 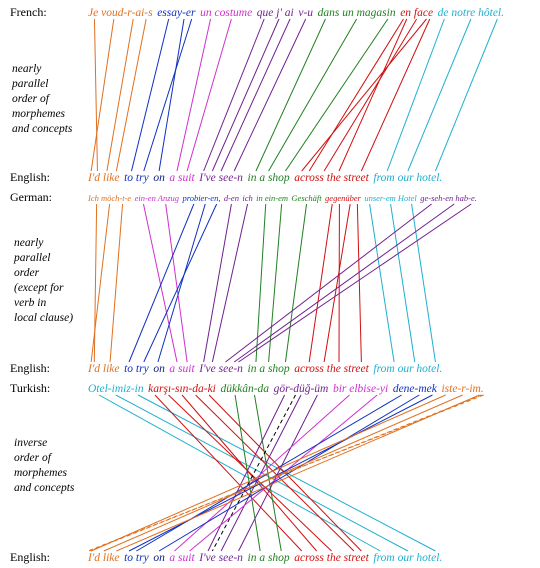 What do you see at coordinates (462, 389) in the screenshot?
I see `token: iste-r-im.` at bounding box center [462, 389].